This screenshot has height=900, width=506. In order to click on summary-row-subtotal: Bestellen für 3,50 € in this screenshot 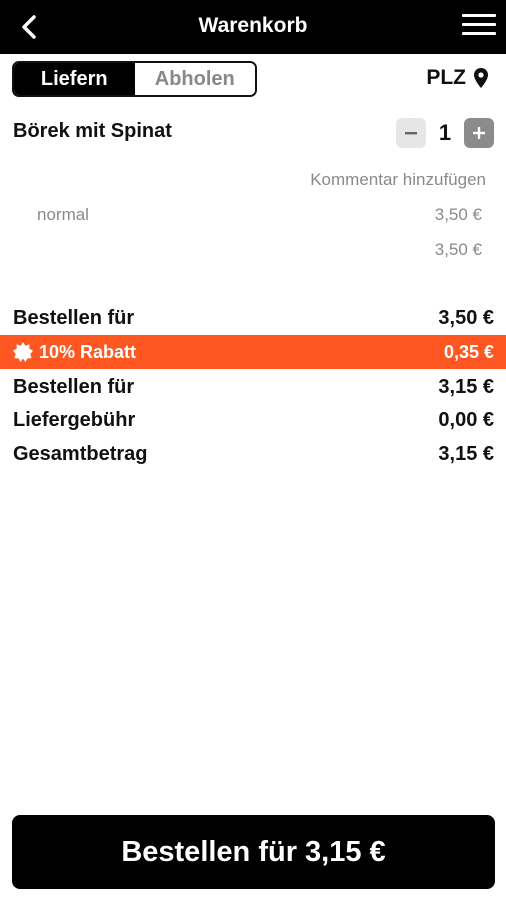, I will do `click(253, 318)`.